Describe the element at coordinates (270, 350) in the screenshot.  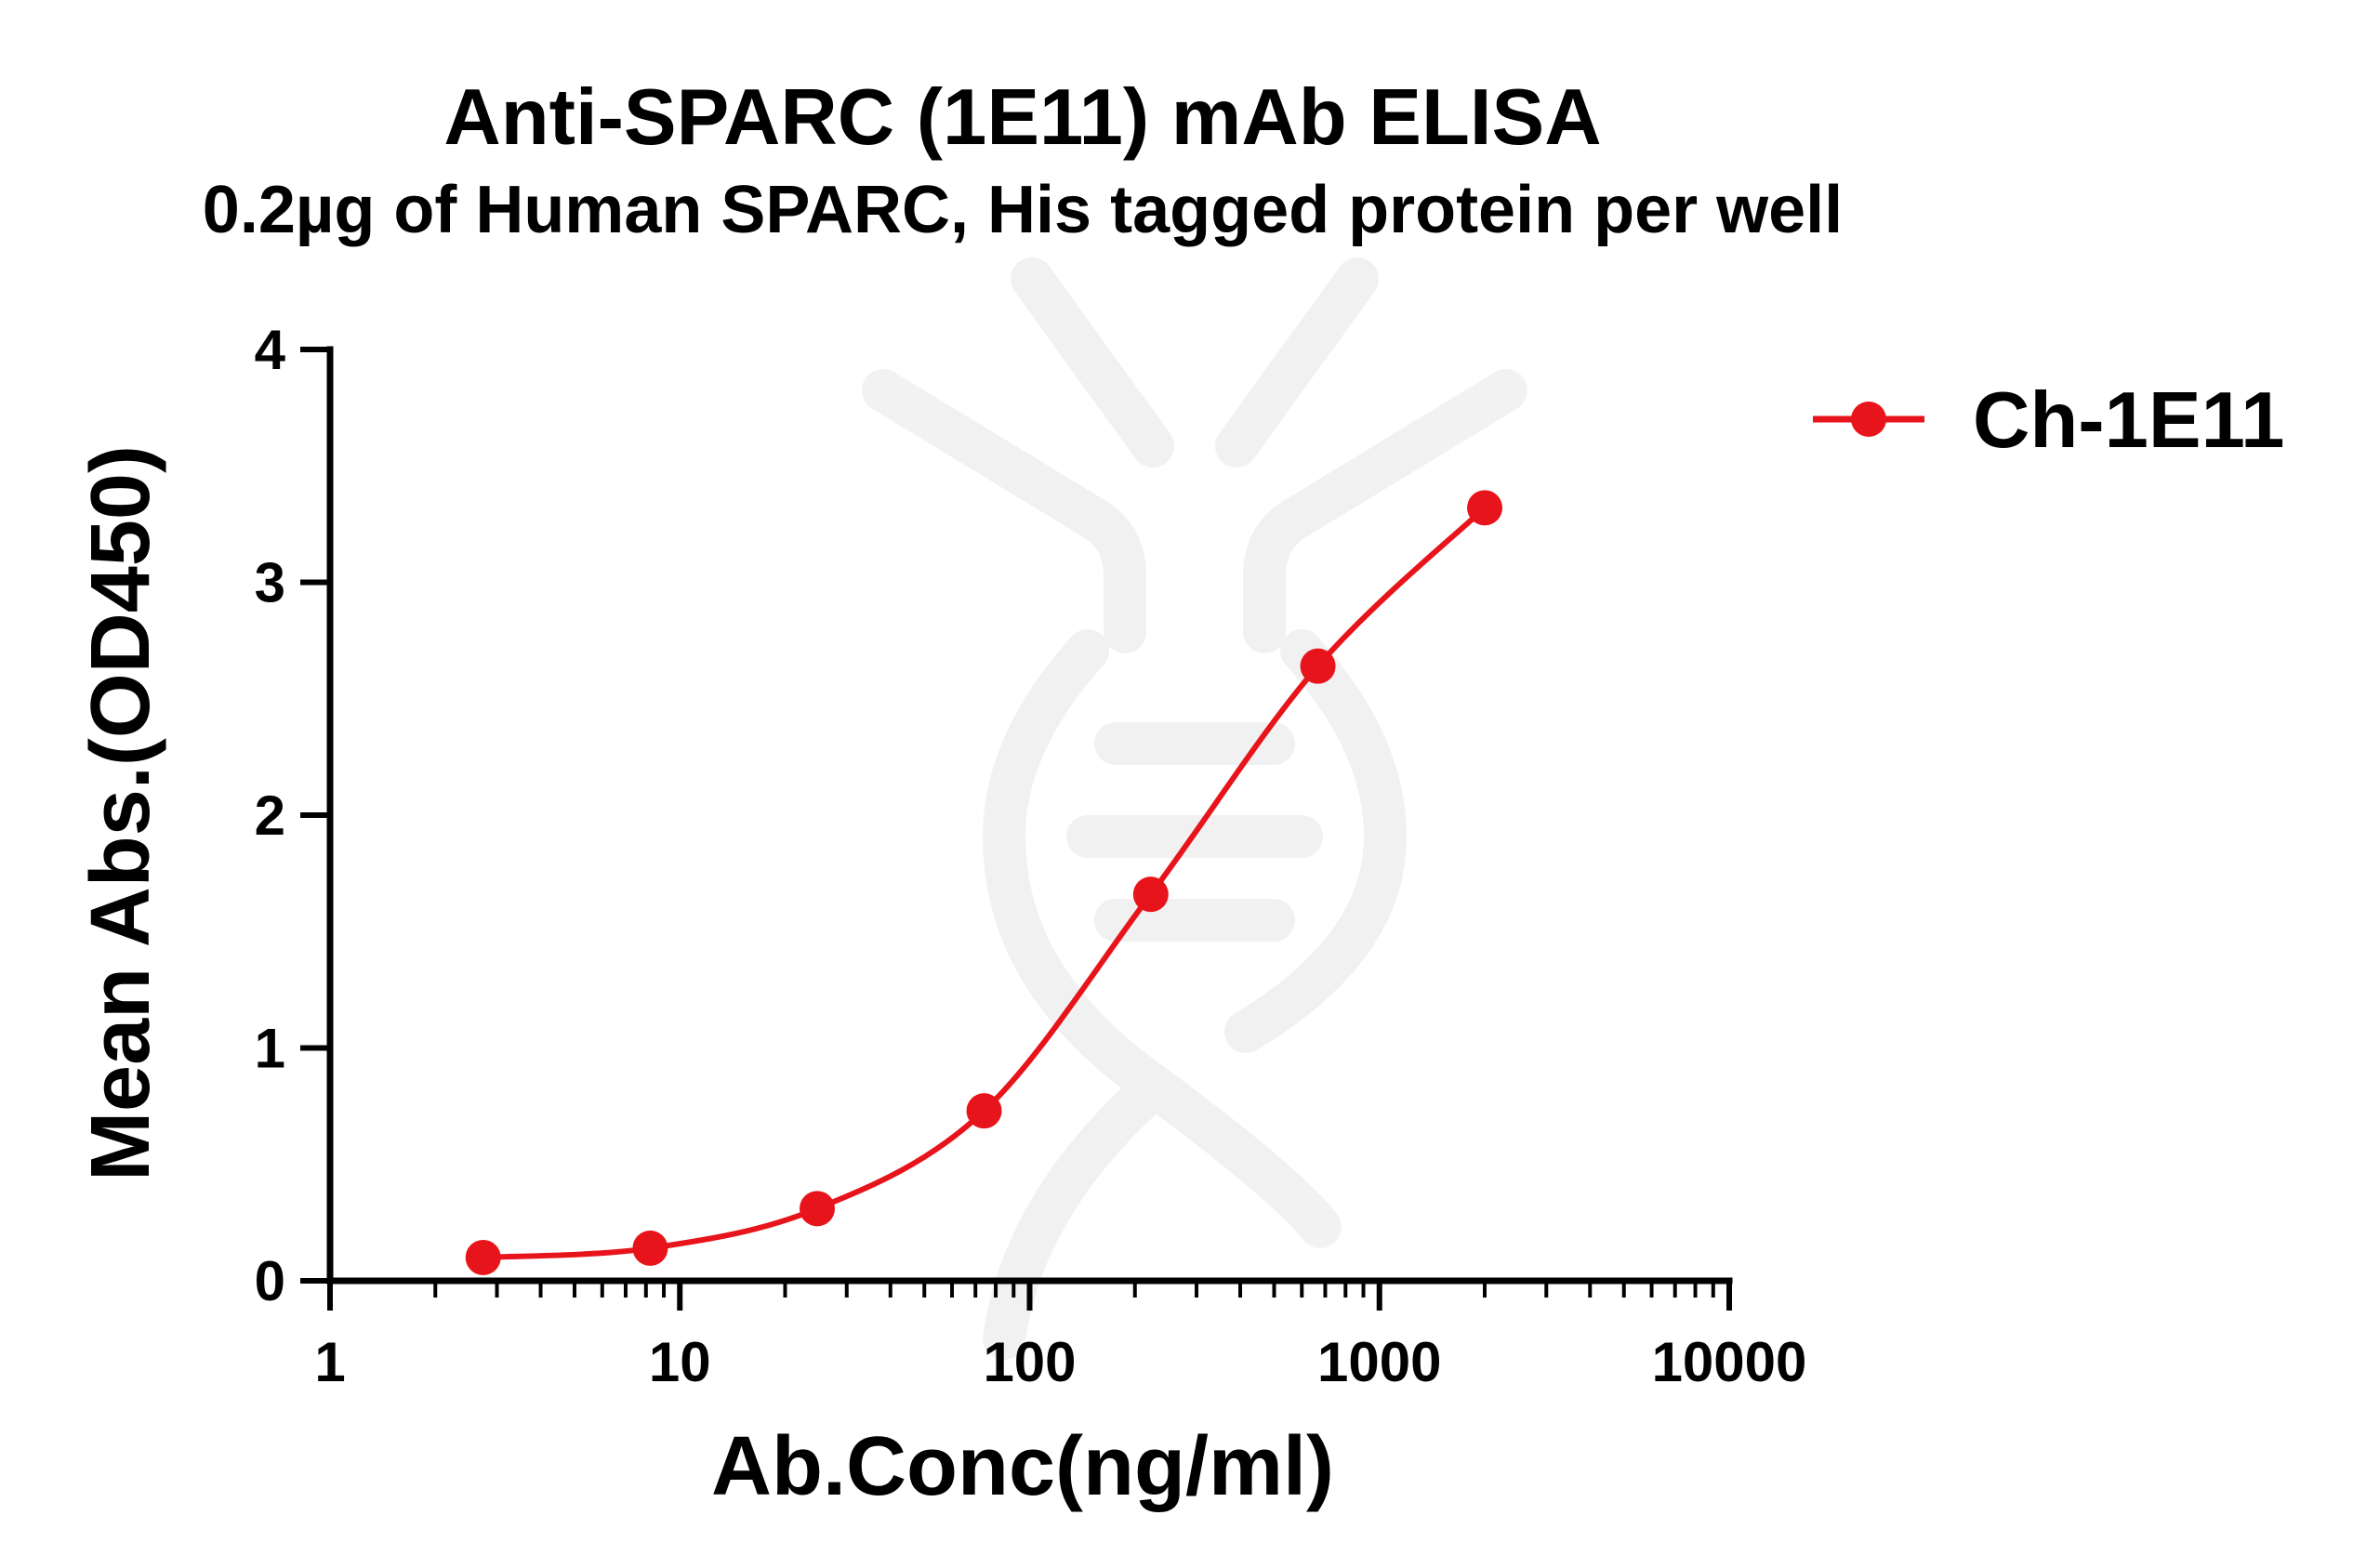
I see `y-tick-label-4: 4` at that location.